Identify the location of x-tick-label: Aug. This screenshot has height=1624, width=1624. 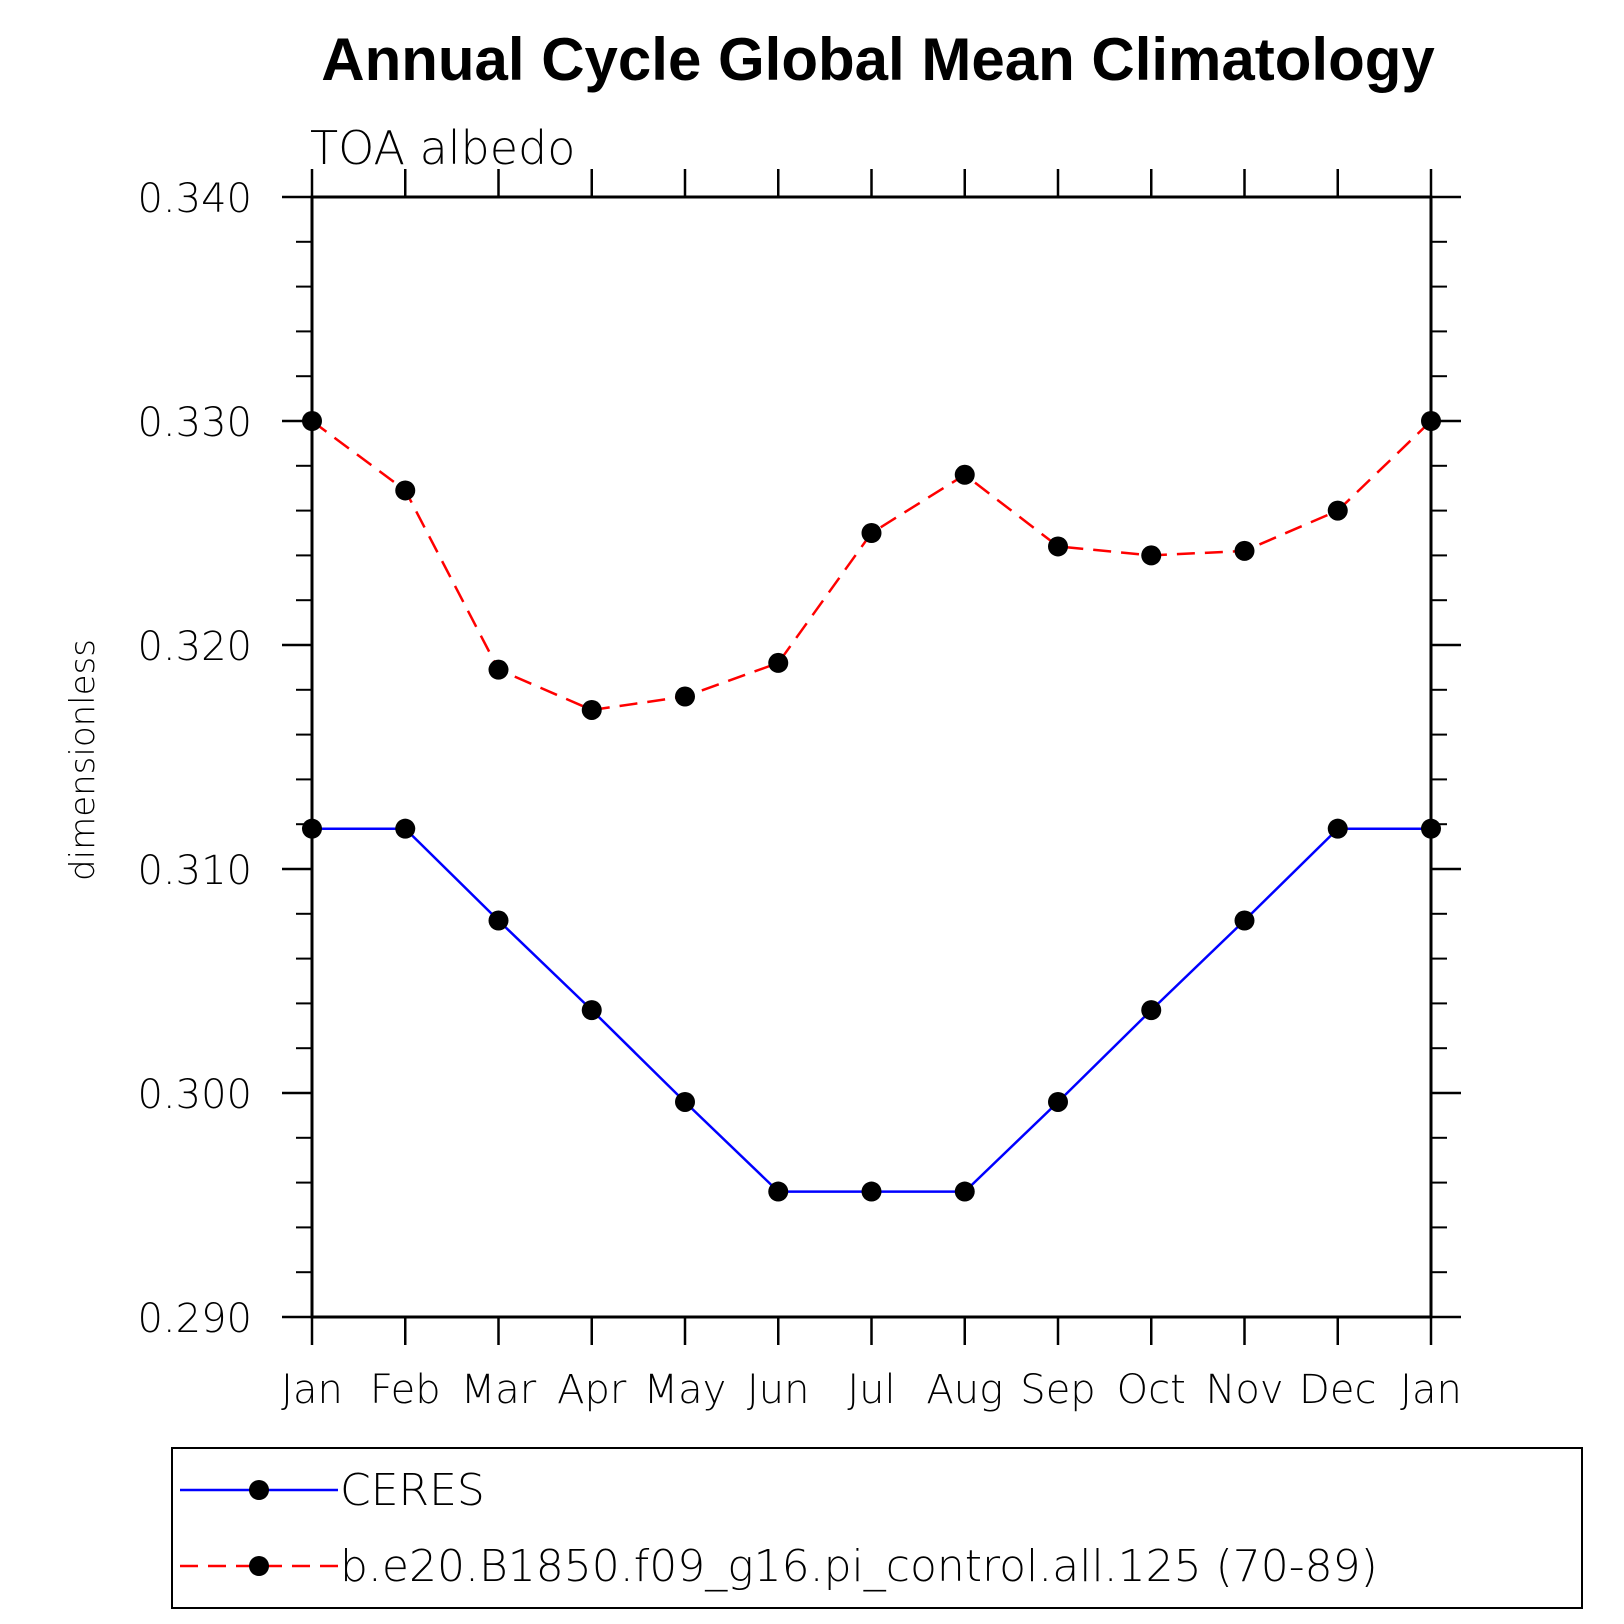
(964, 1390).